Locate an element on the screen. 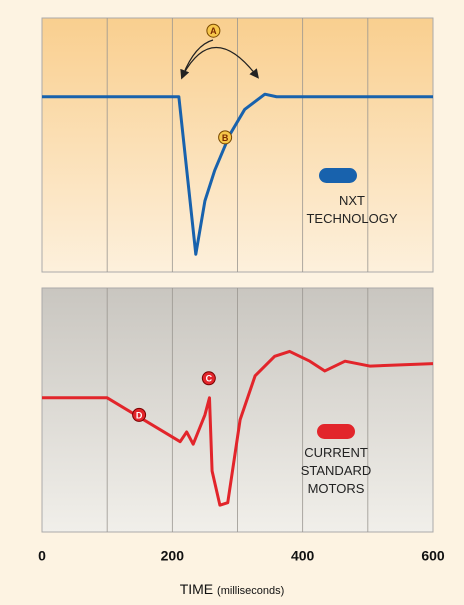 Image resolution: width=464 pixels, height=605 pixels. x-tick-label: 400 is located at coordinates (303, 556).